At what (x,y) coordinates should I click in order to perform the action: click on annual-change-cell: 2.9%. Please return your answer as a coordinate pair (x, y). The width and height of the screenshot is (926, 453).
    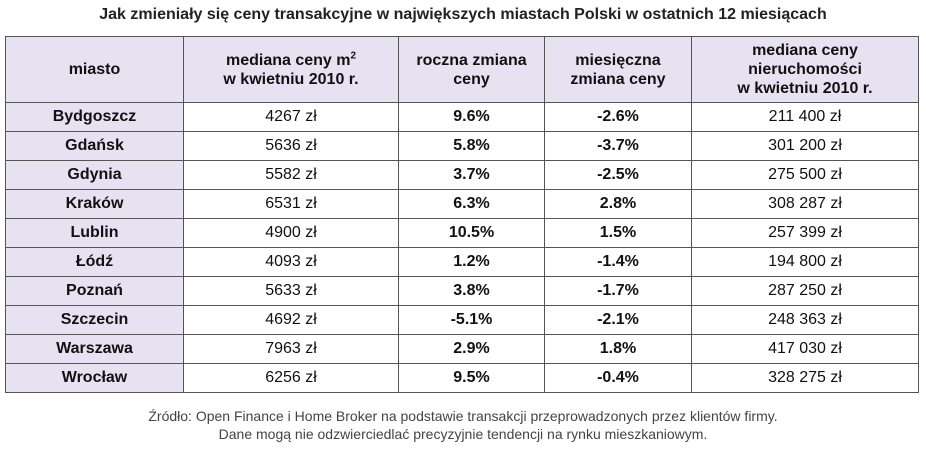
    Looking at the image, I should click on (471, 349).